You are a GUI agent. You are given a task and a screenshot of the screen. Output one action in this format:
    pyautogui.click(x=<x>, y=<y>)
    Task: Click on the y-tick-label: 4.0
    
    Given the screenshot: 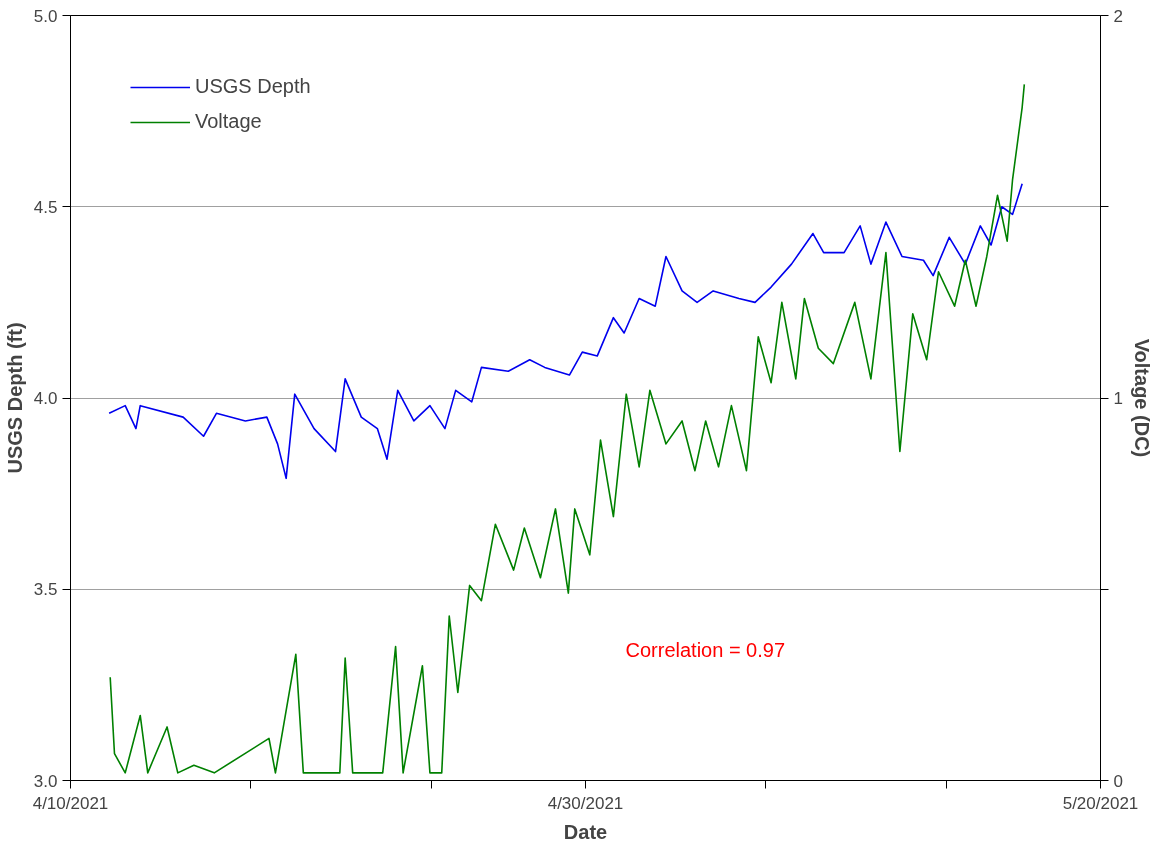 What is the action you would take?
    pyautogui.click(x=45, y=398)
    